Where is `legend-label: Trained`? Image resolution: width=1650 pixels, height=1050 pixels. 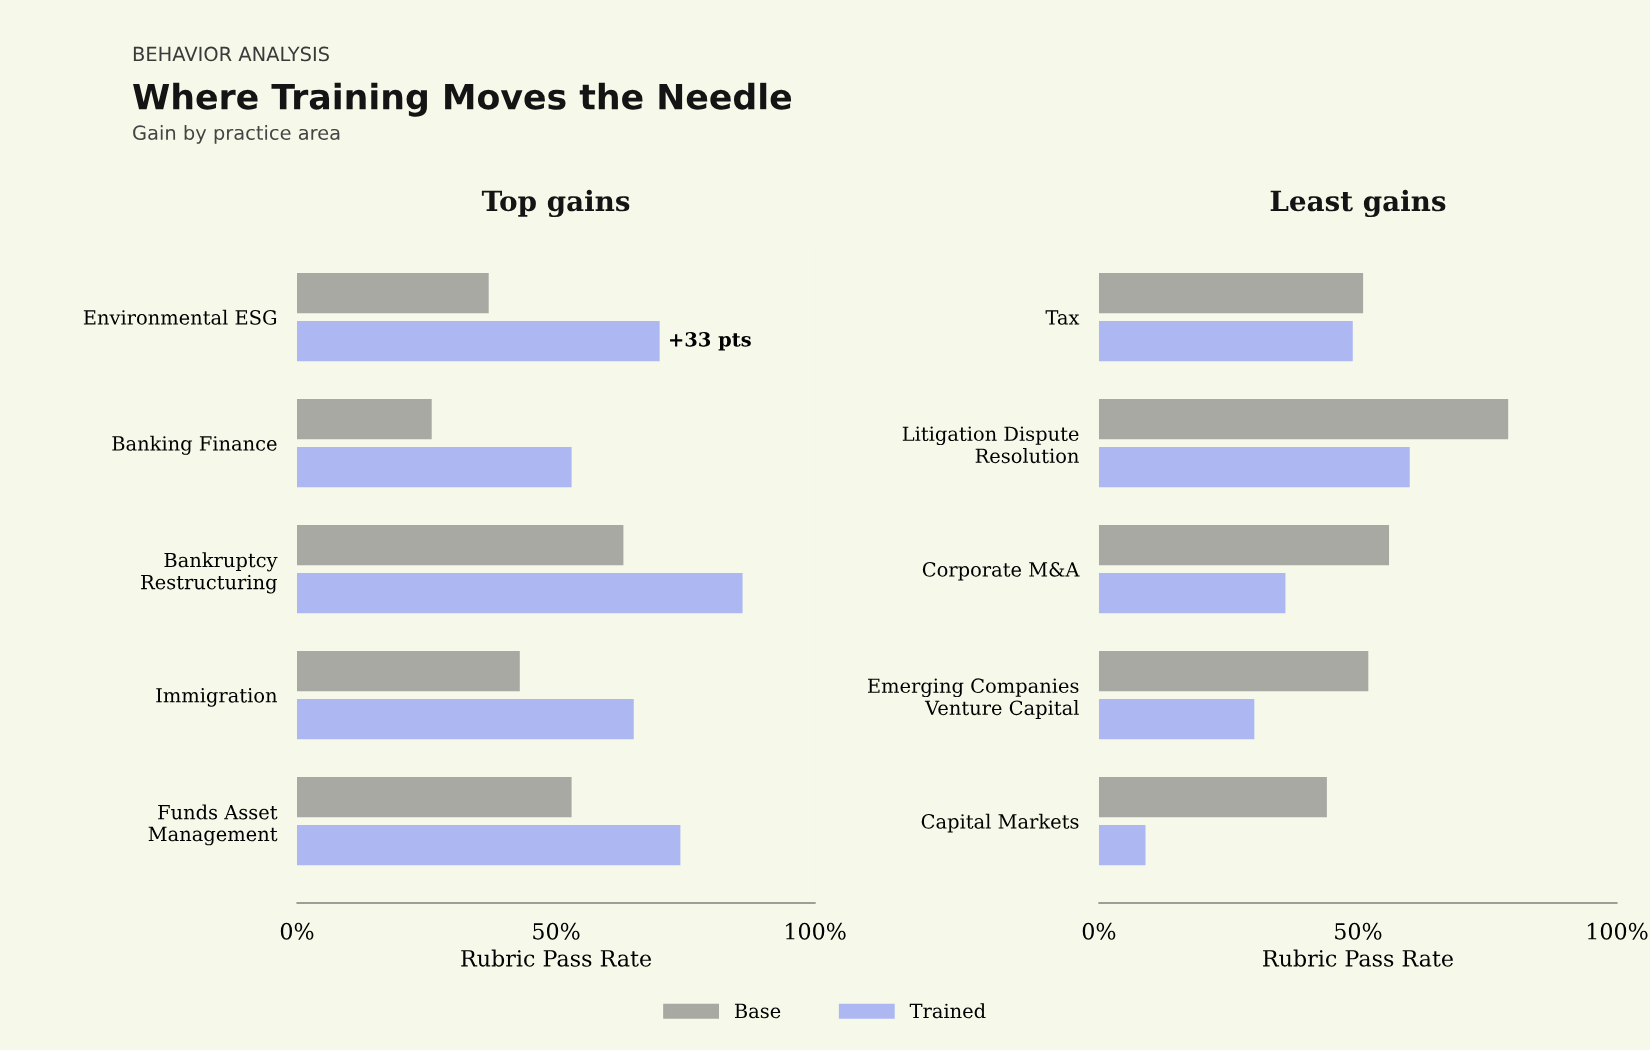 legend-label: Trained is located at coordinates (947, 1011).